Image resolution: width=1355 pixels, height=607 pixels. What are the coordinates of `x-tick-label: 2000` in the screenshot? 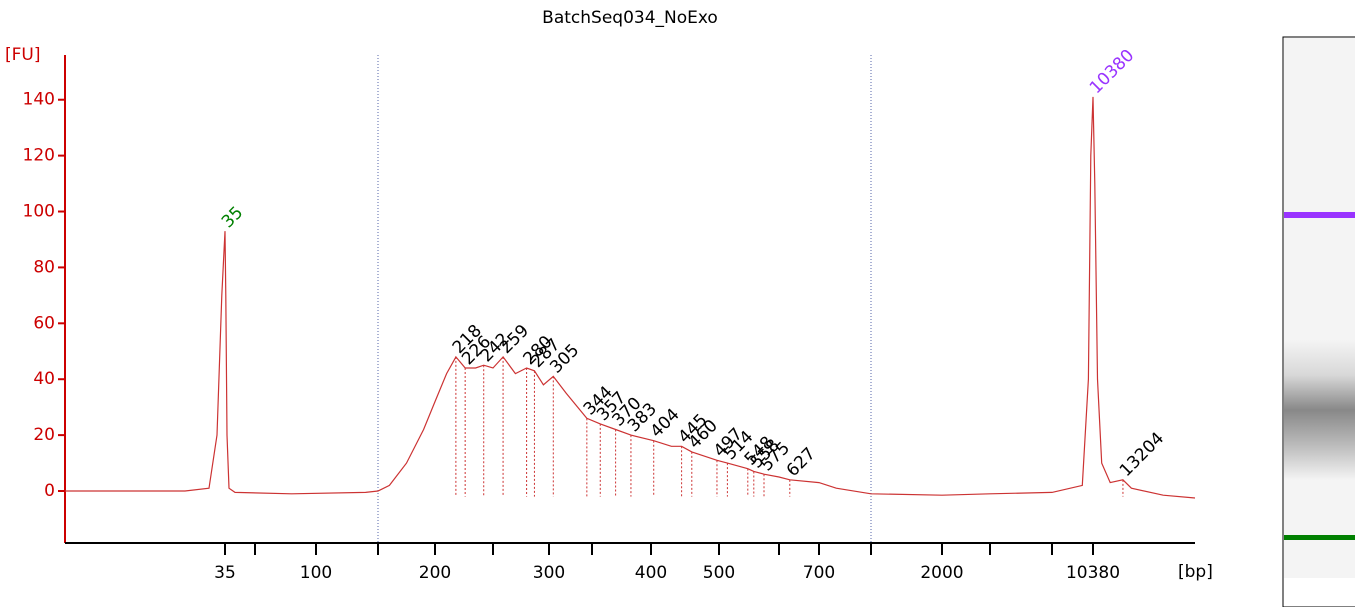 It's located at (941, 573).